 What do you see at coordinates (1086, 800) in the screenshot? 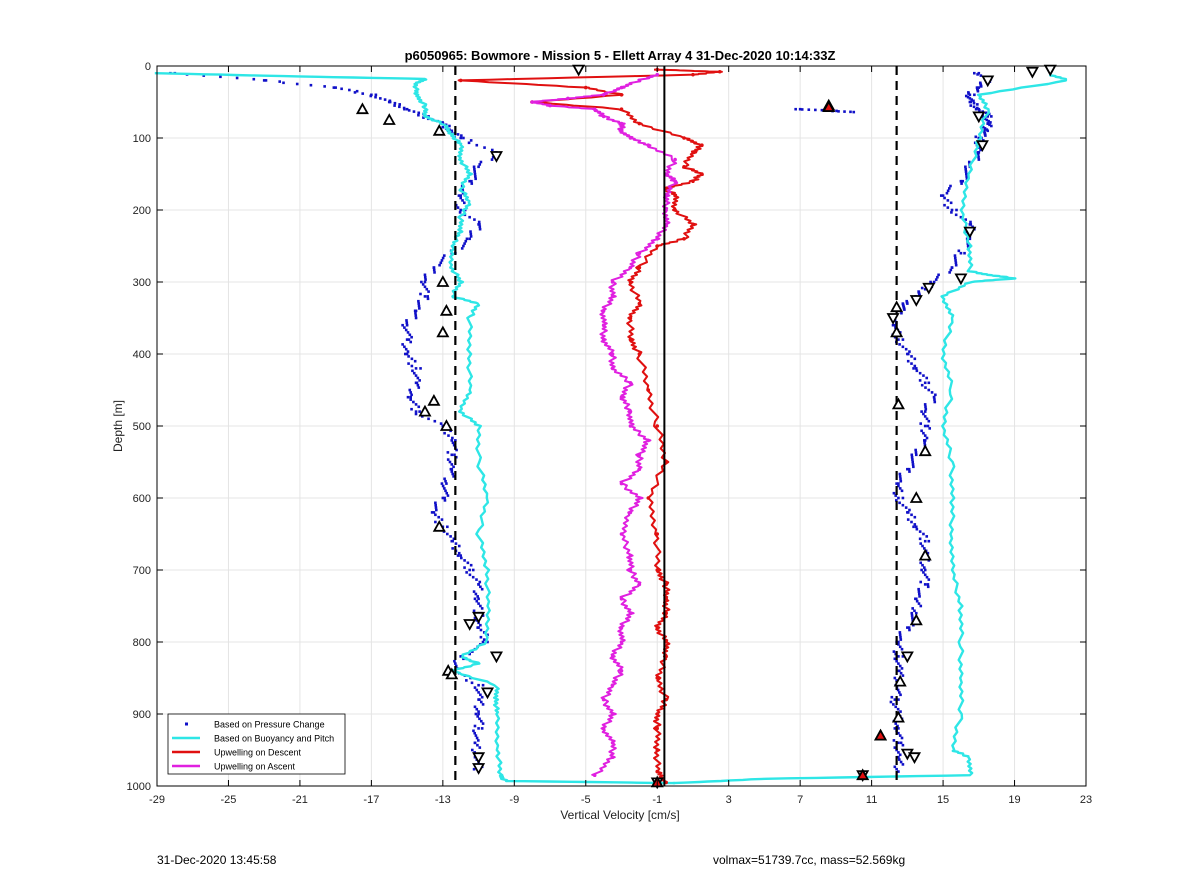
I see `x-tick-label: 23` at bounding box center [1086, 800].